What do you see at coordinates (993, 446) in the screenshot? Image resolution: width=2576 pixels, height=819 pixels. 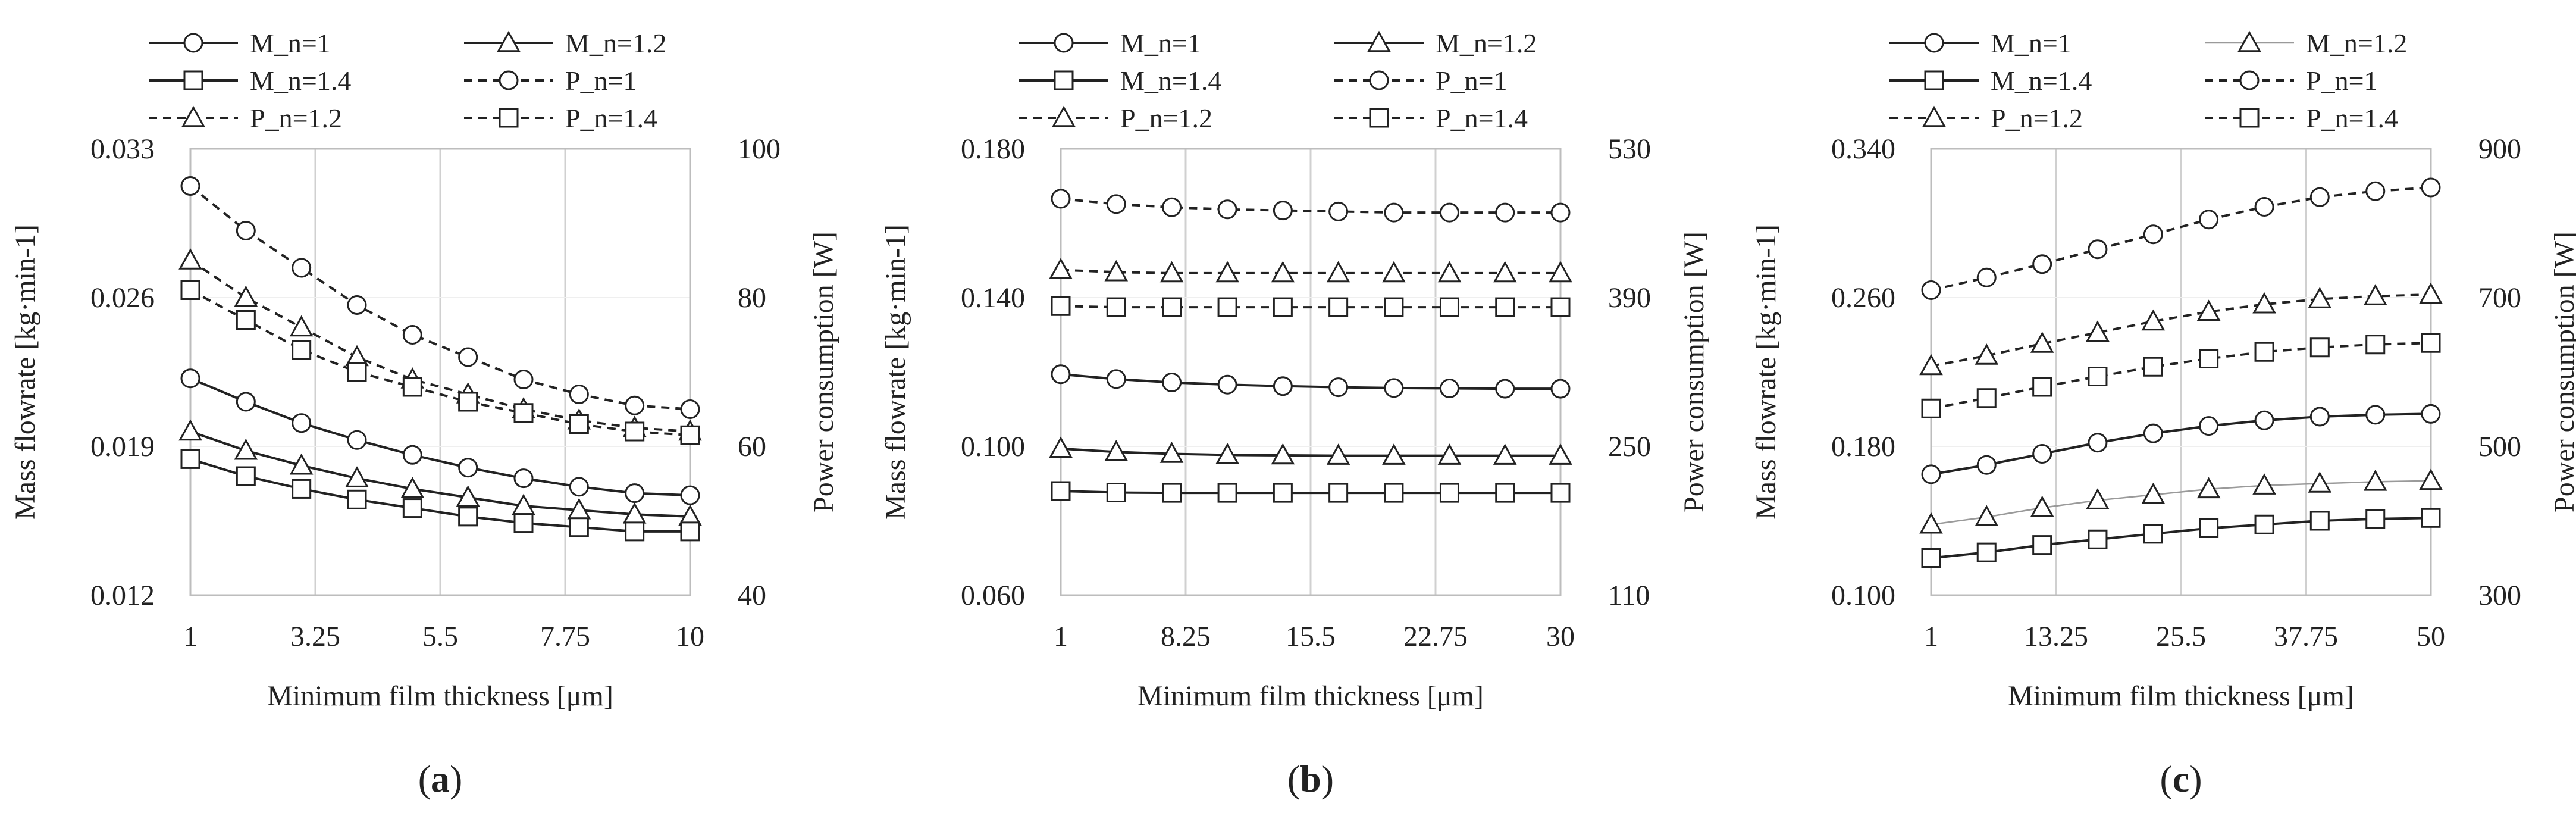 I see `y-left-tick-label: 0.100` at bounding box center [993, 446].